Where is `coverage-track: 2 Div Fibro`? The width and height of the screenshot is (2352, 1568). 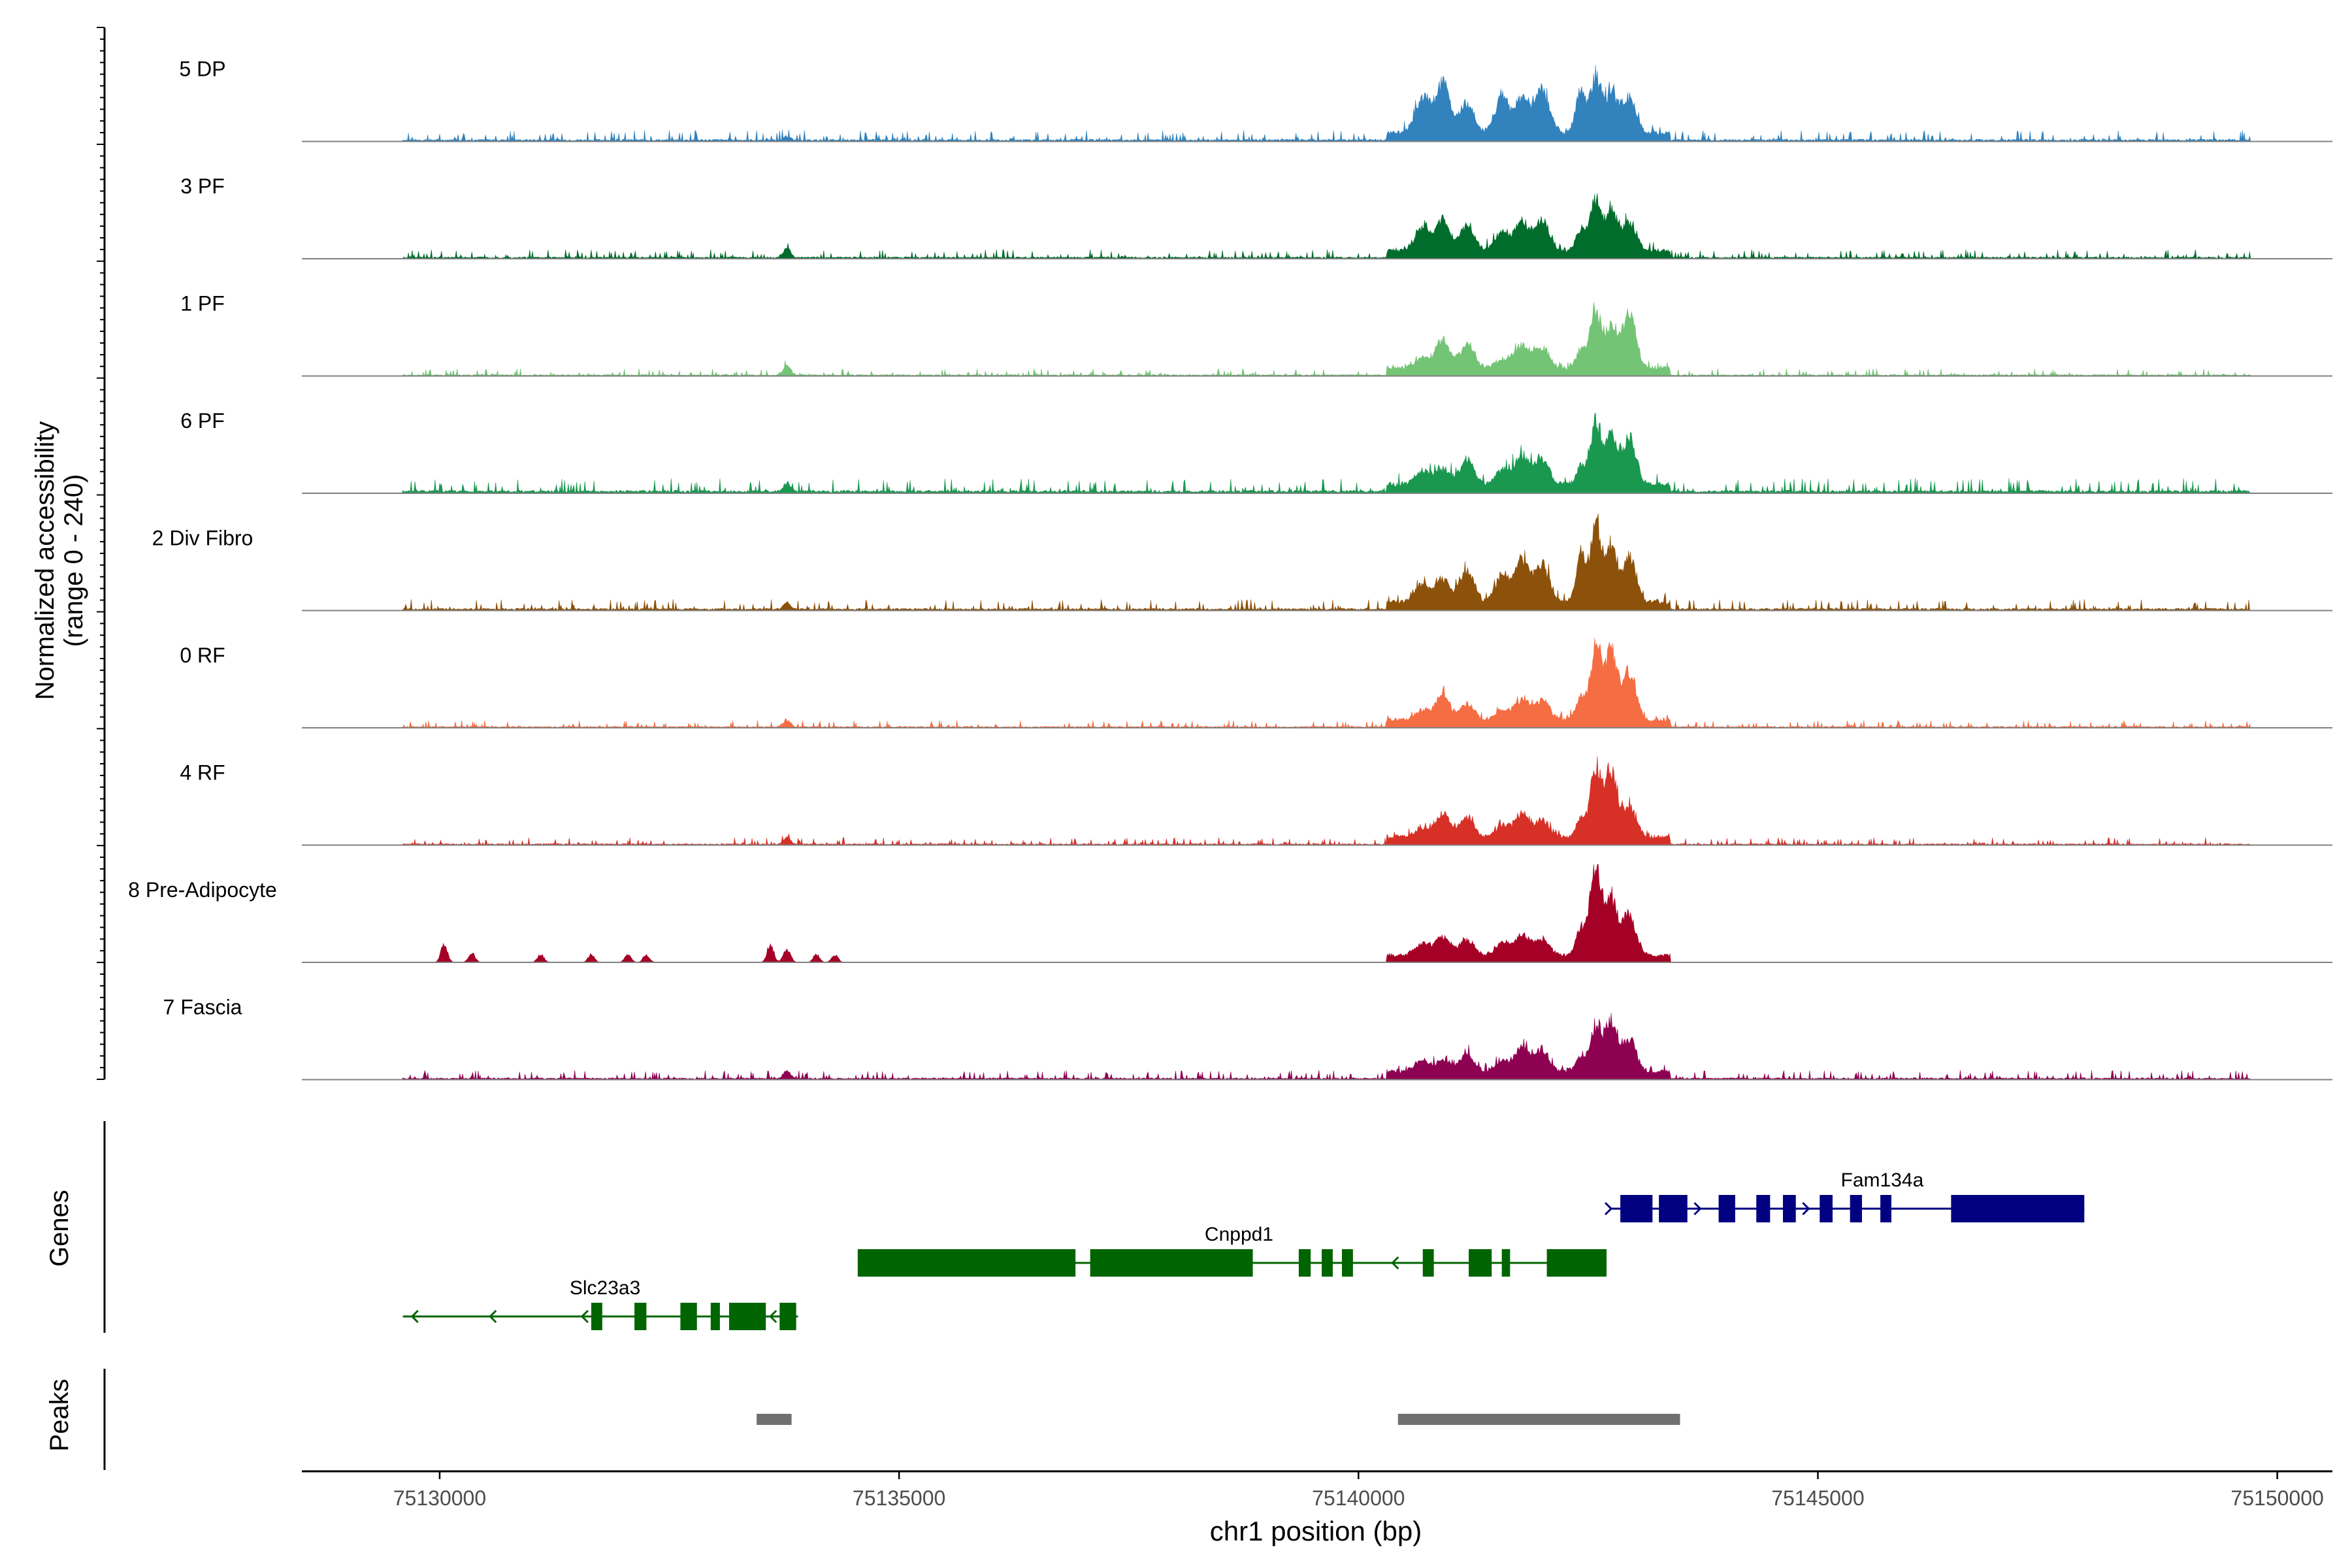
coverage-track: 2 Div Fibro is located at coordinates (1242, 562).